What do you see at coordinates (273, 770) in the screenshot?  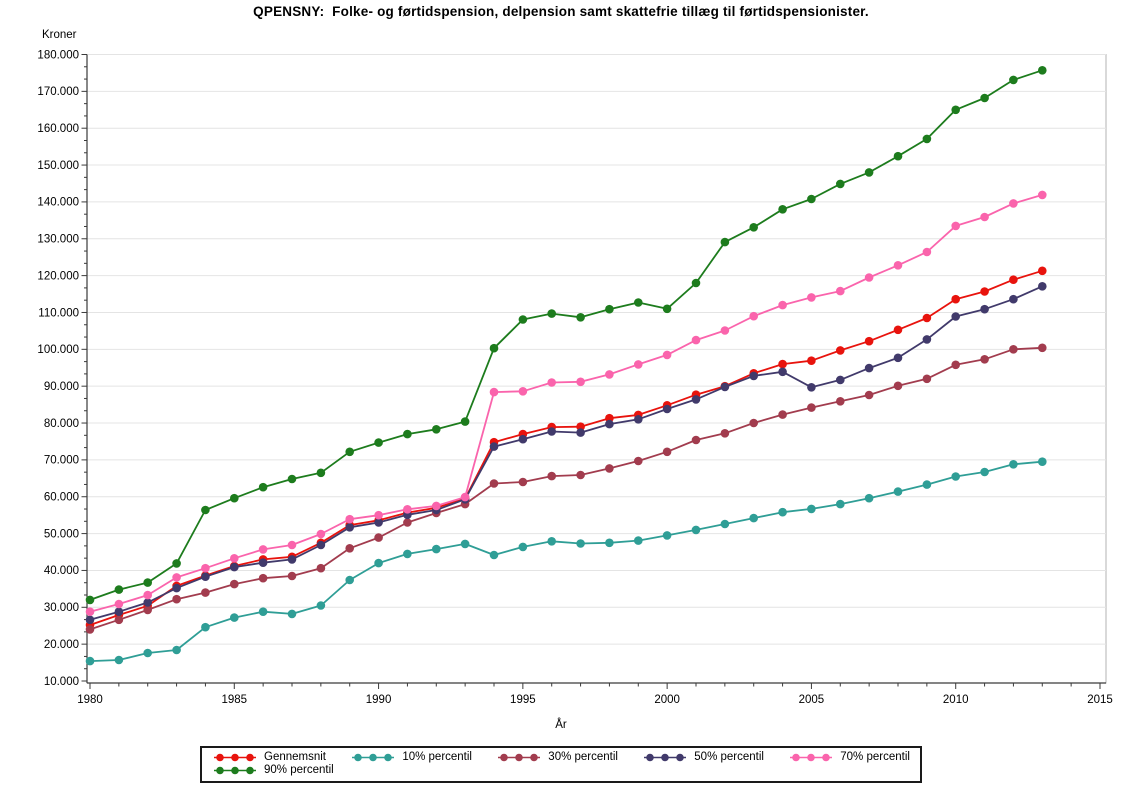 I see `legend-item-90-percentil: 90% percentil` at bounding box center [273, 770].